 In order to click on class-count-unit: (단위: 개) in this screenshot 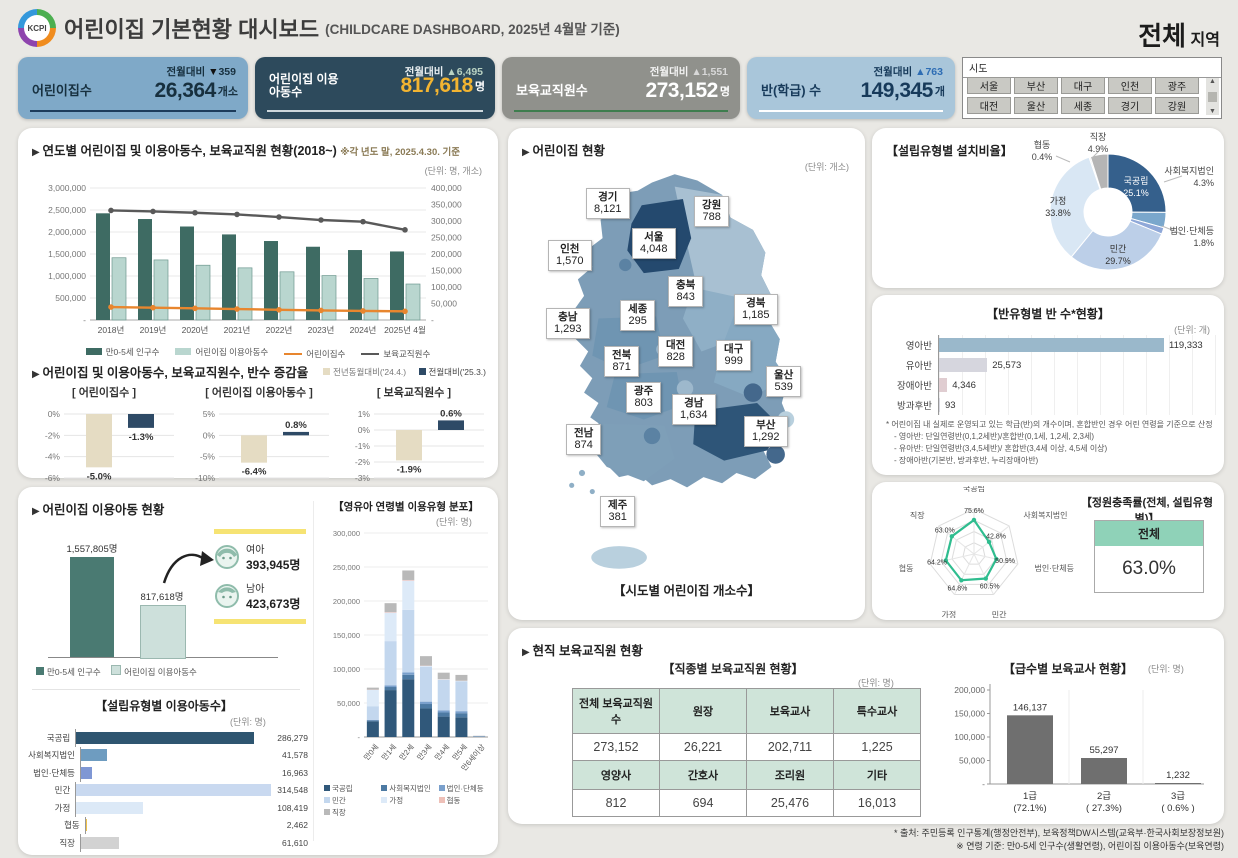, I will do `click(1192, 330)`.